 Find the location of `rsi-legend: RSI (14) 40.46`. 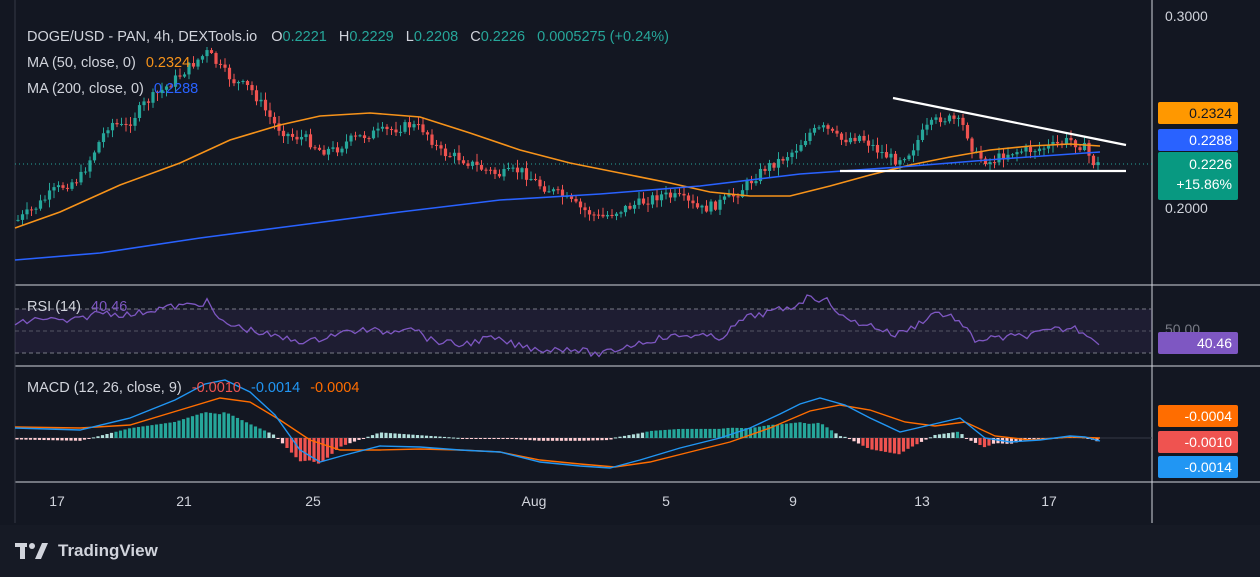

rsi-legend: RSI (14) 40.46 is located at coordinates (77, 307).